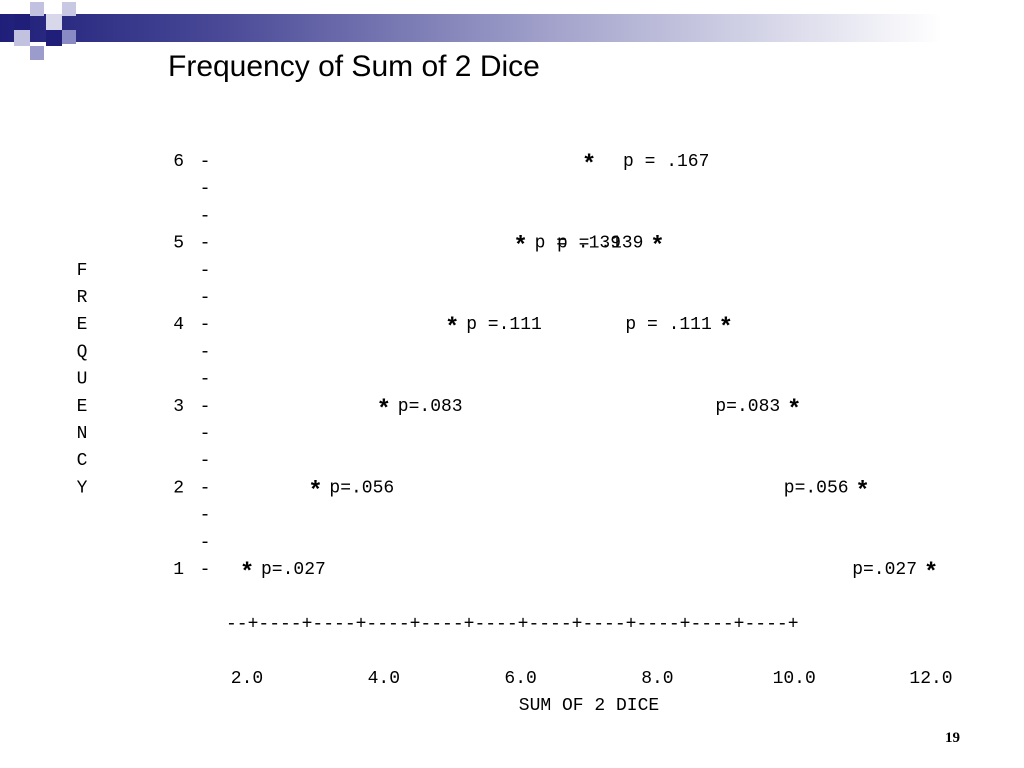 Image resolution: width=1024 pixels, height=768 pixels. Describe the element at coordinates (520, 679) in the screenshot. I see `x-tick-label: 6.0` at that location.